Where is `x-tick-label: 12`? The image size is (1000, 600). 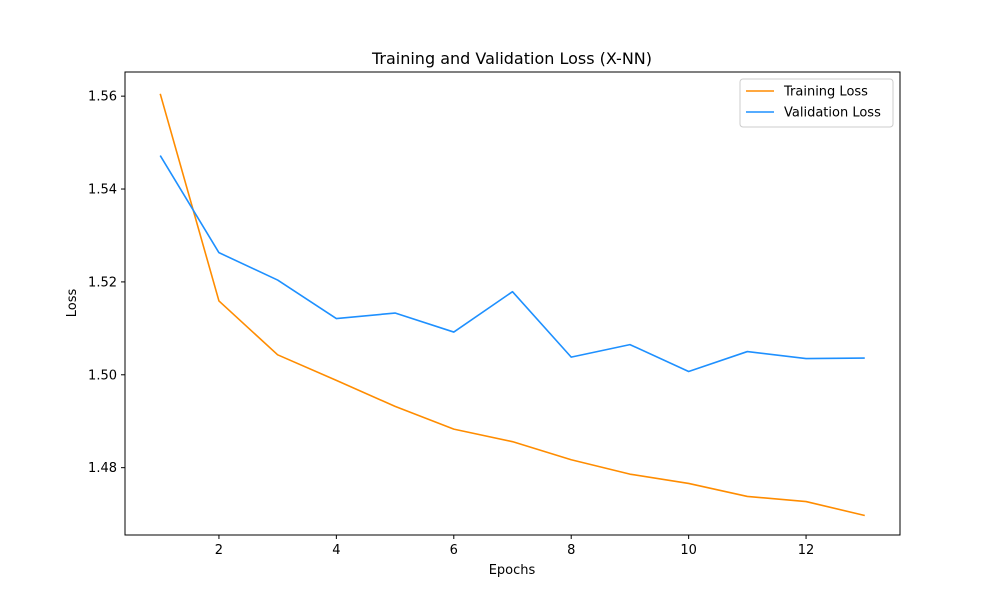 x-tick-label: 12 is located at coordinates (806, 550).